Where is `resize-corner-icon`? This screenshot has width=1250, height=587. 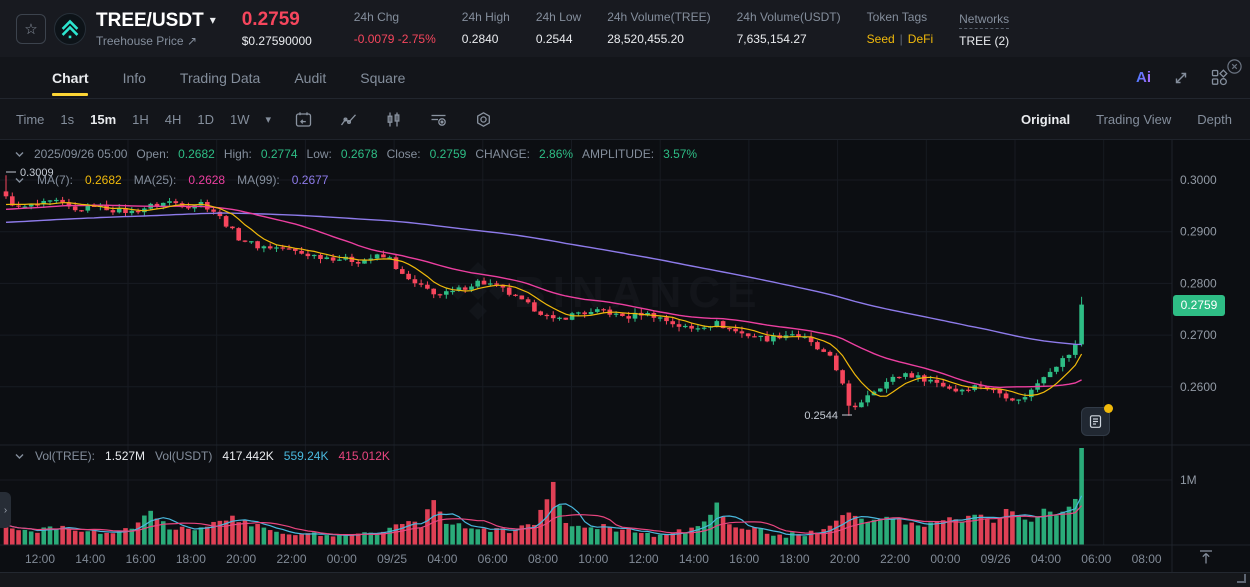
resize-corner-icon is located at coordinates (1241, 578).